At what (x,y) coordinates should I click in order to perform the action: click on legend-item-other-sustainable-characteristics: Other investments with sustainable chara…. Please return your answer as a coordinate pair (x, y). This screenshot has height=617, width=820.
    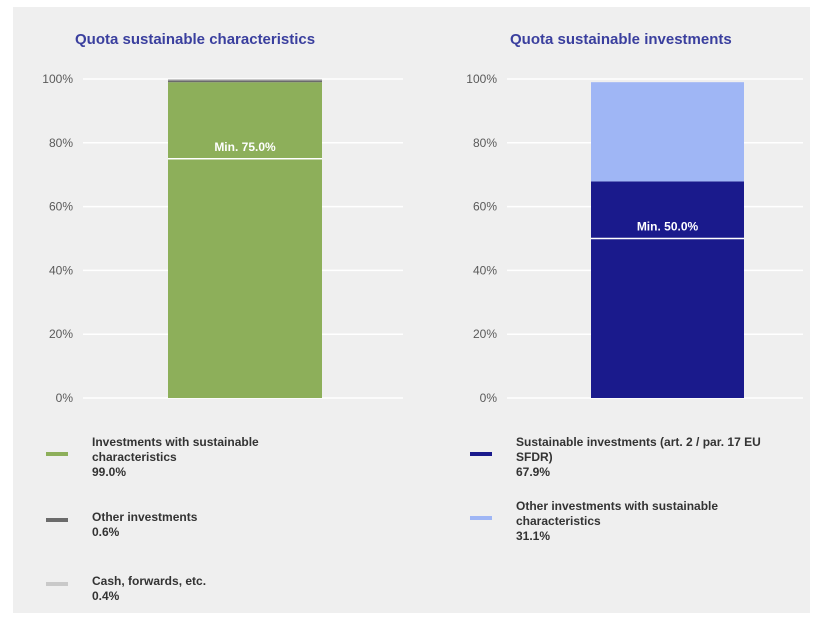
    Looking at the image, I should click on (630, 529).